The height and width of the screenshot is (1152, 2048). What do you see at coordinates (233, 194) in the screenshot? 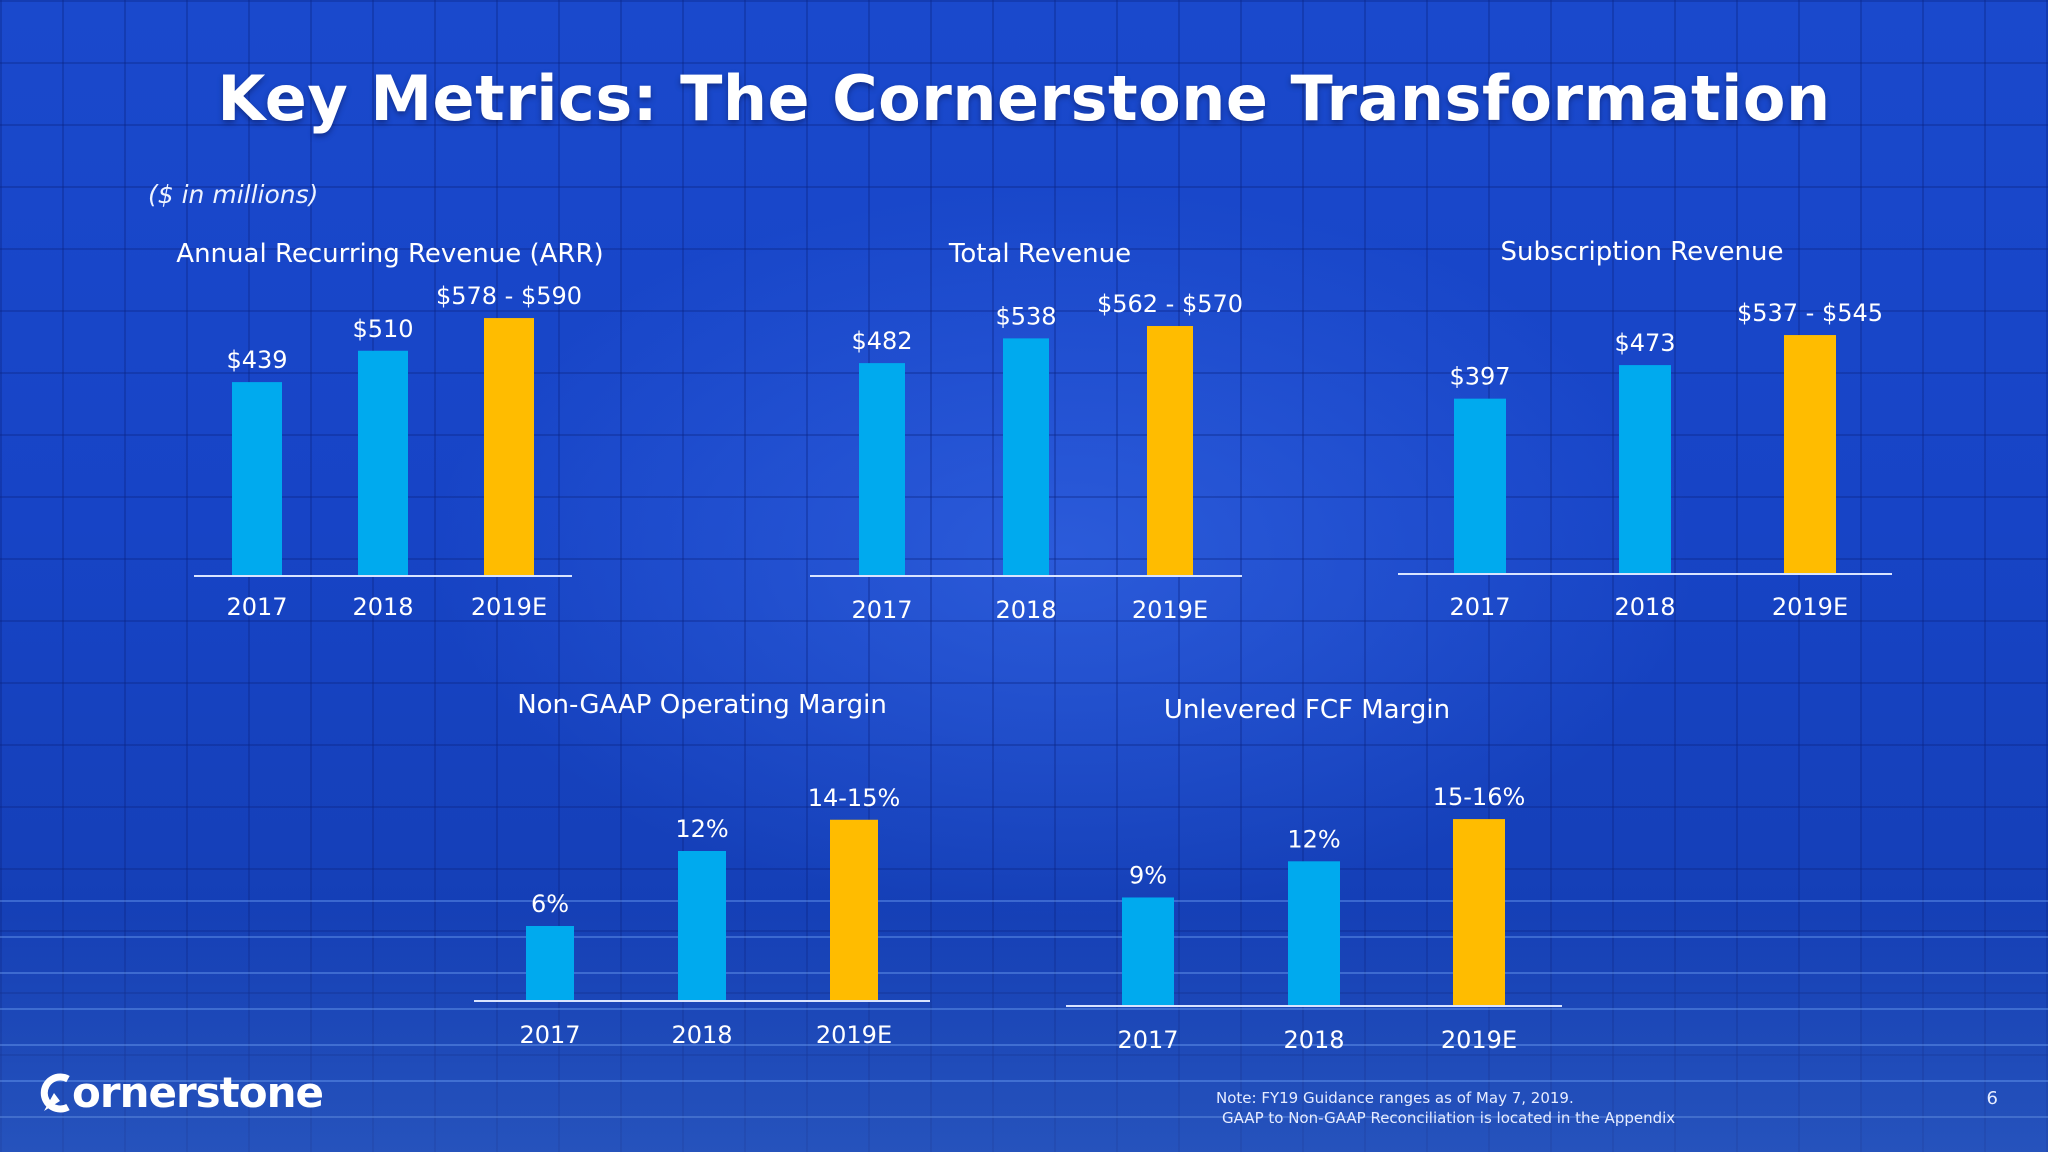
I see `units-subtitle: ($ in millions)` at bounding box center [233, 194].